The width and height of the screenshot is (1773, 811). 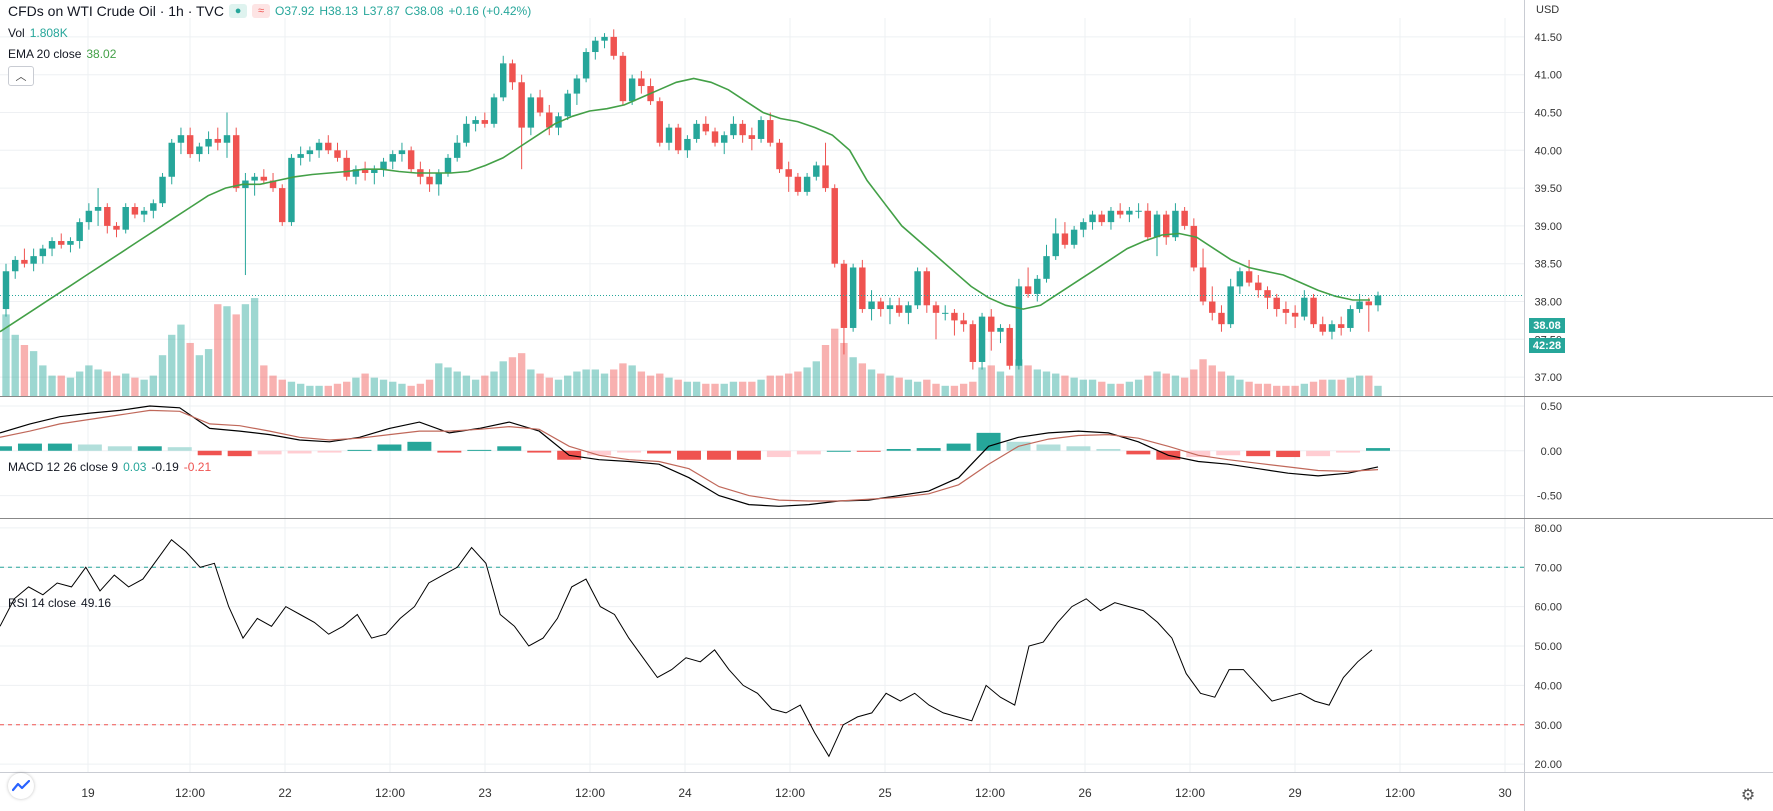 What do you see at coordinates (45, 54) in the screenshot?
I see `ema-label: EMA 20 close` at bounding box center [45, 54].